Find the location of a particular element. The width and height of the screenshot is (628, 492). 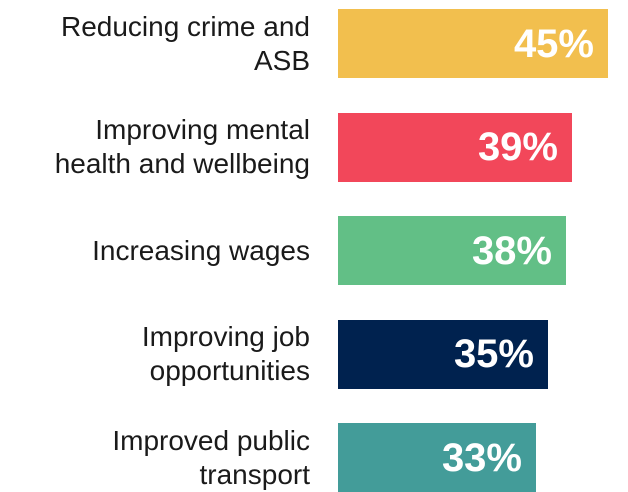

data-label: 39% is located at coordinates (517, 147).